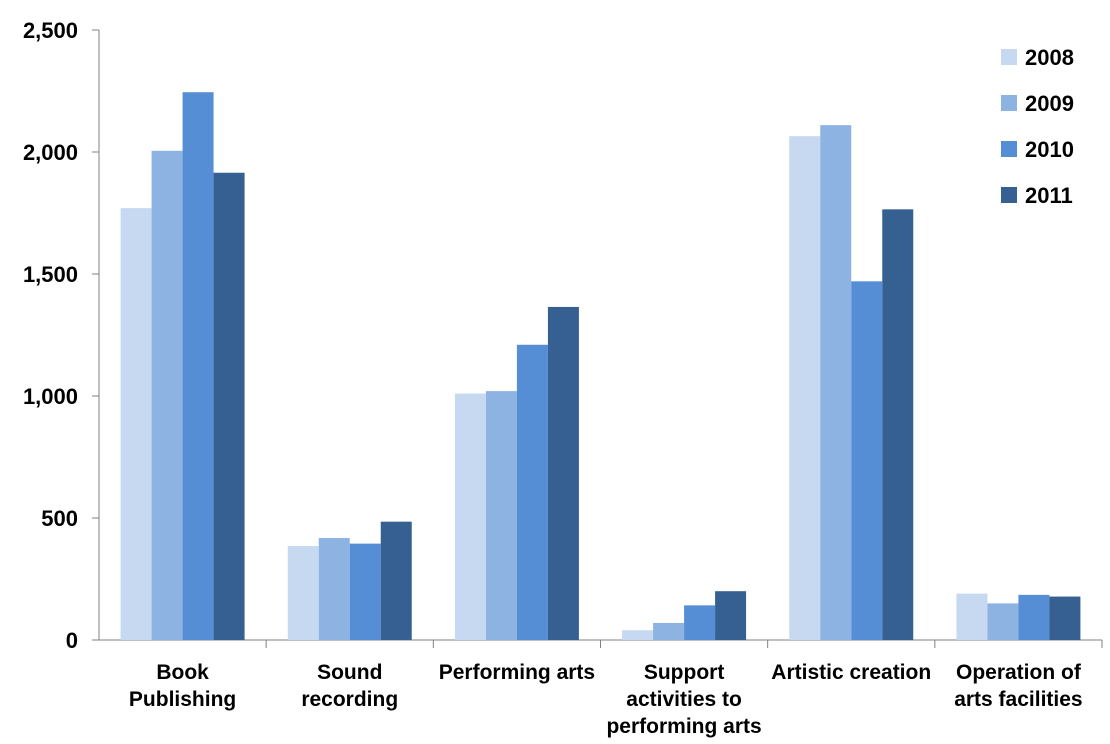 The image size is (1110, 744). Describe the element at coordinates (72, 640) in the screenshot. I see `y-tick-label: 0` at that location.